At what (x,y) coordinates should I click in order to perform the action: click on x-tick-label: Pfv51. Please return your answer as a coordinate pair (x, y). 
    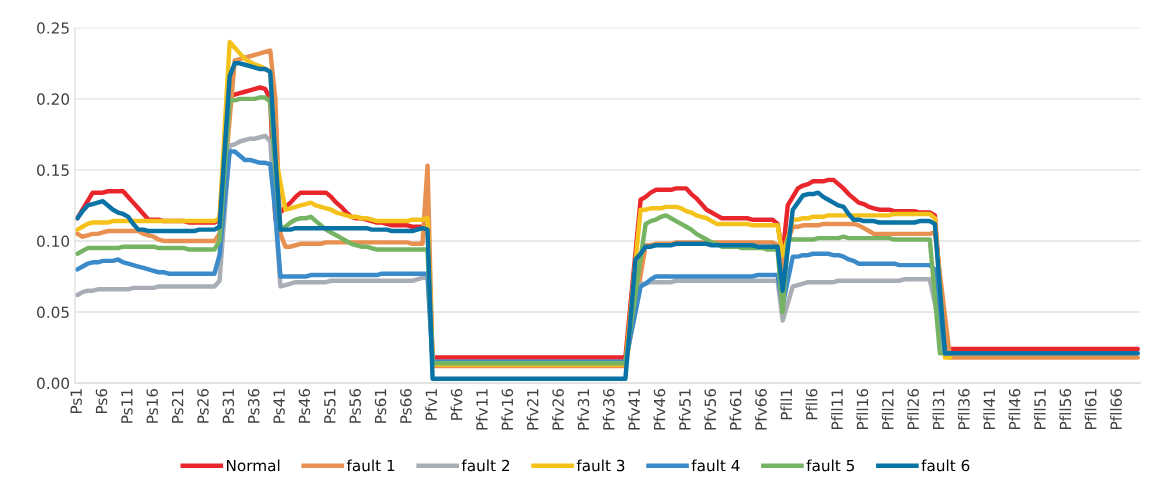
    Looking at the image, I should click on (684, 409).